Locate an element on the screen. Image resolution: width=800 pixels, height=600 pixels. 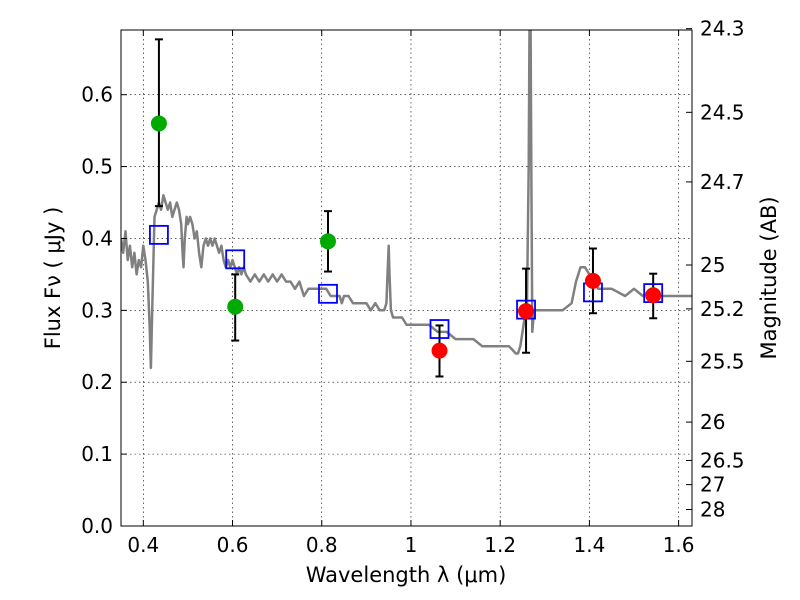
x-tick-label: 1.4 is located at coordinates (589, 545).